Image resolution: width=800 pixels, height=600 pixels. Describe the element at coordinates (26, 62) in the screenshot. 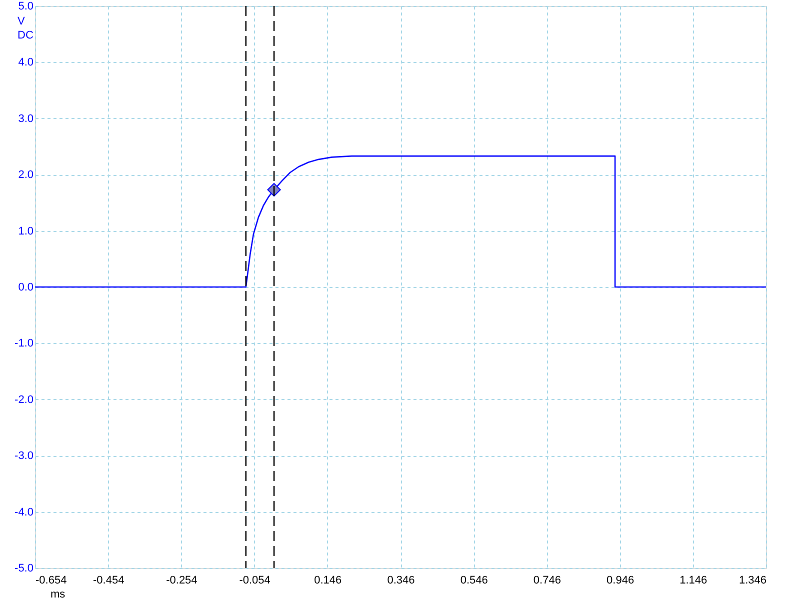

I see `y-tick-label: 4.0` at that location.